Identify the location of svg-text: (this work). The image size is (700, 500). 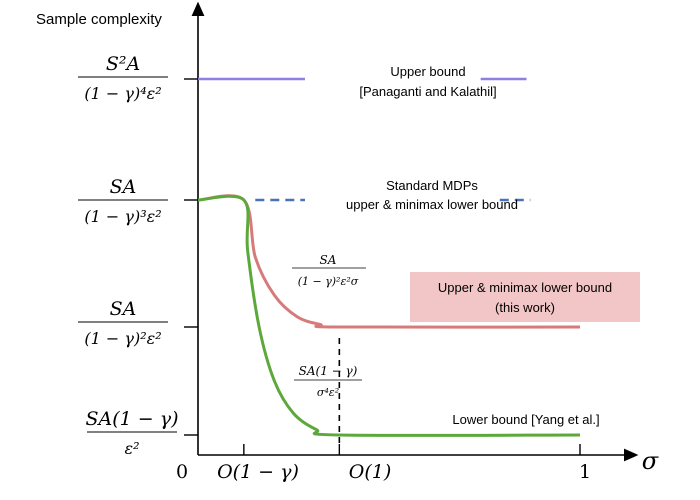
(525, 307).